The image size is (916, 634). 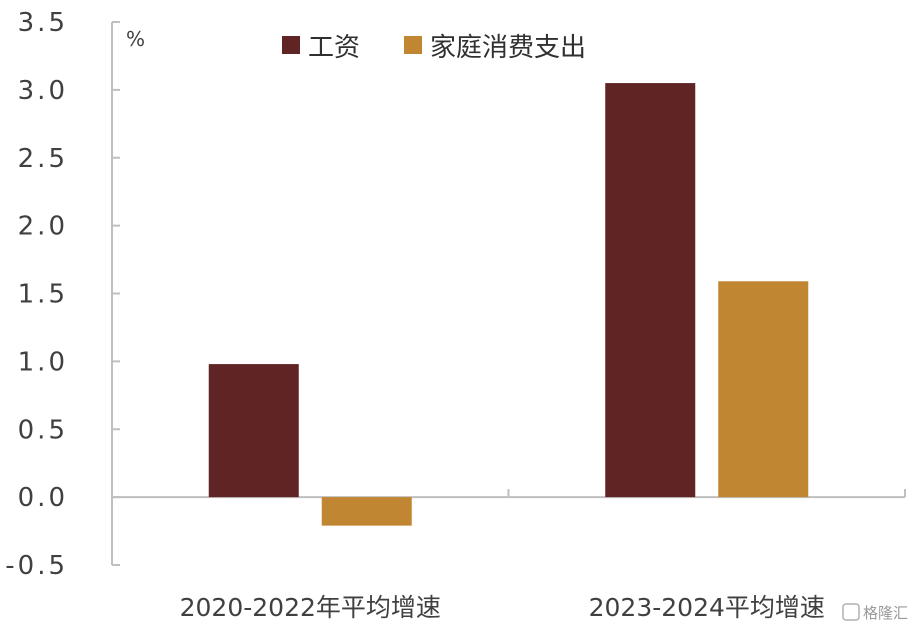 What do you see at coordinates (43, 362) in the screenshot?
I see `y-tick-label: 1.0` at bounding box center [43, 362].